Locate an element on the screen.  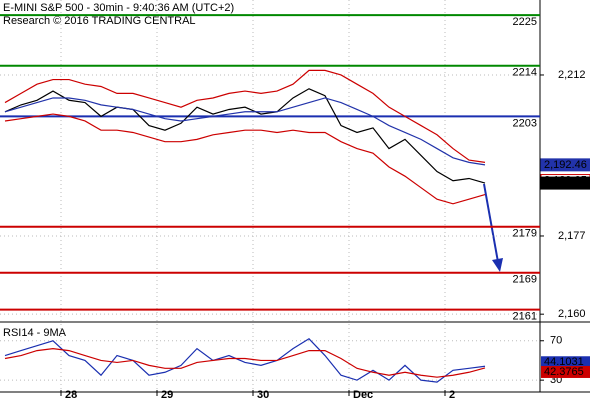
rsi-marker-label: 44.1031 is located at coordinates (564, 362).